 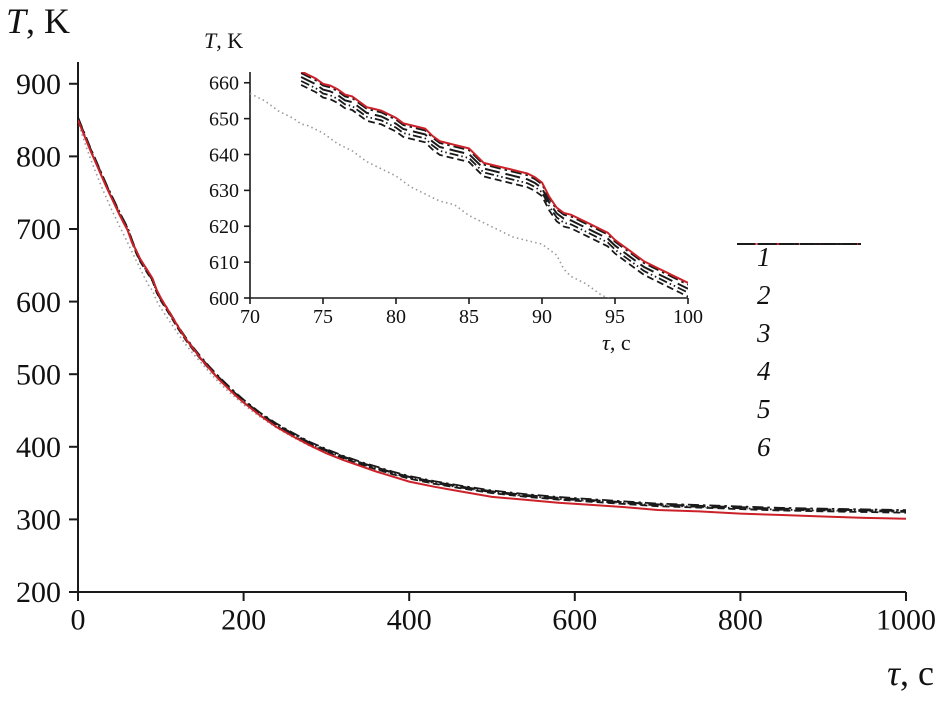 What do you see at coordinates (38, 302) in the screenshot?
I see `main-y-tick-label: 600` at bounding box center [38, 302].